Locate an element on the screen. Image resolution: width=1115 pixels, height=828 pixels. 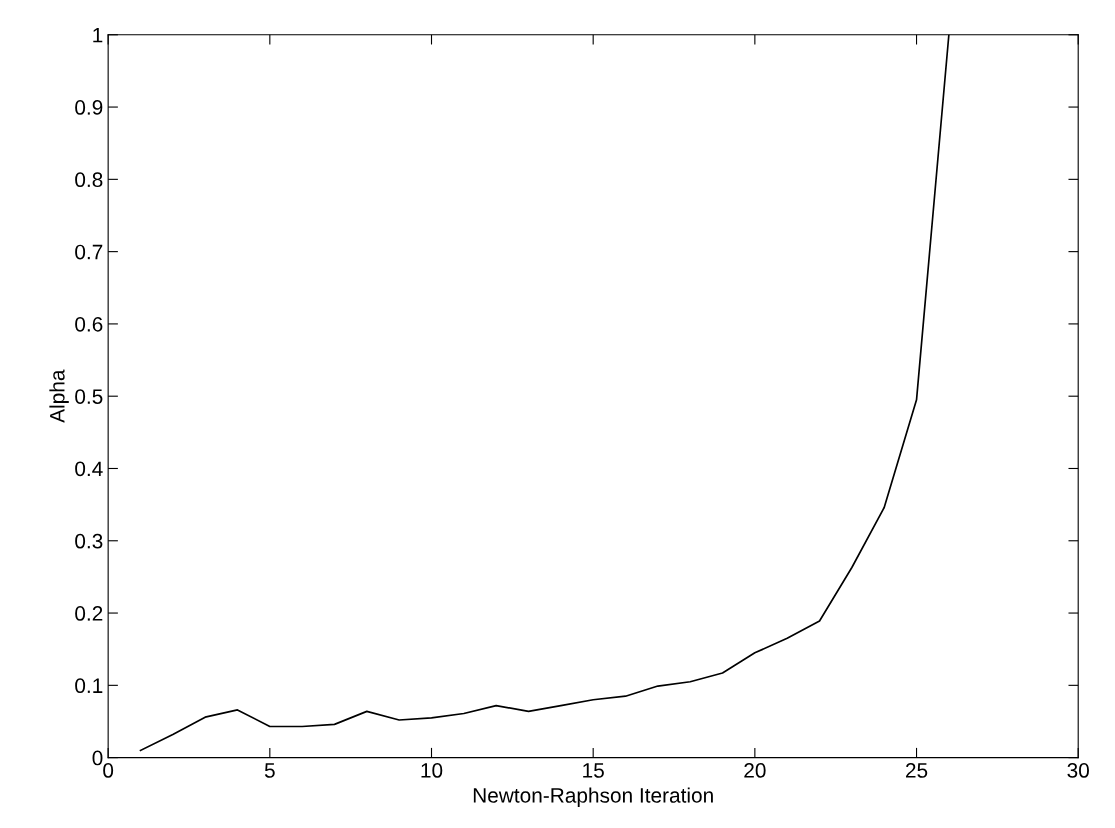
x-tick-label: 20 is located at coordinates (755, 770).